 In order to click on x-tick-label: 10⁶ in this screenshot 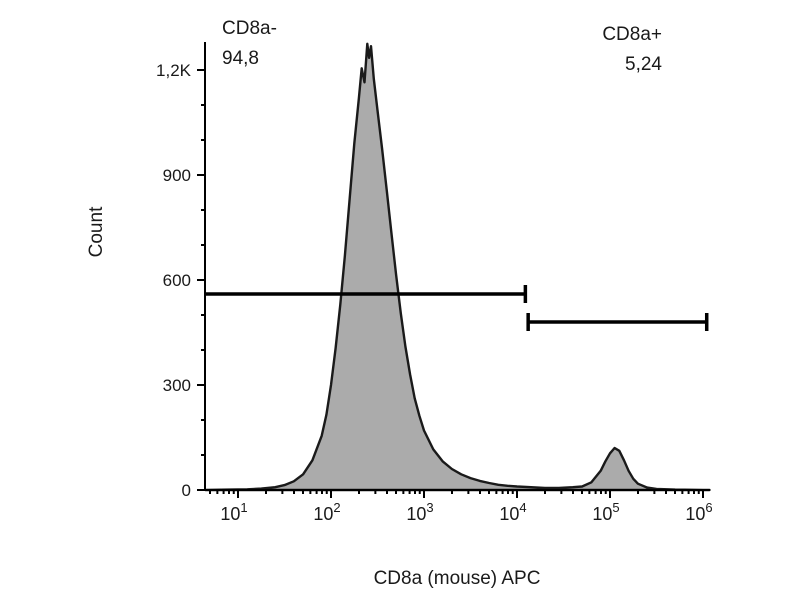, I will do `click(698, 512)`.